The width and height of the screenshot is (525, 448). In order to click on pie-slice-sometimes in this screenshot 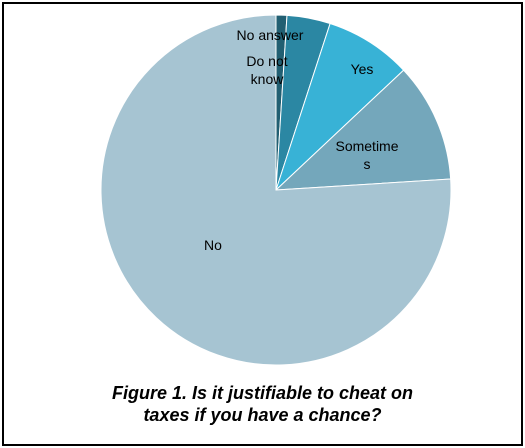, I will do `click(363, 130)`.